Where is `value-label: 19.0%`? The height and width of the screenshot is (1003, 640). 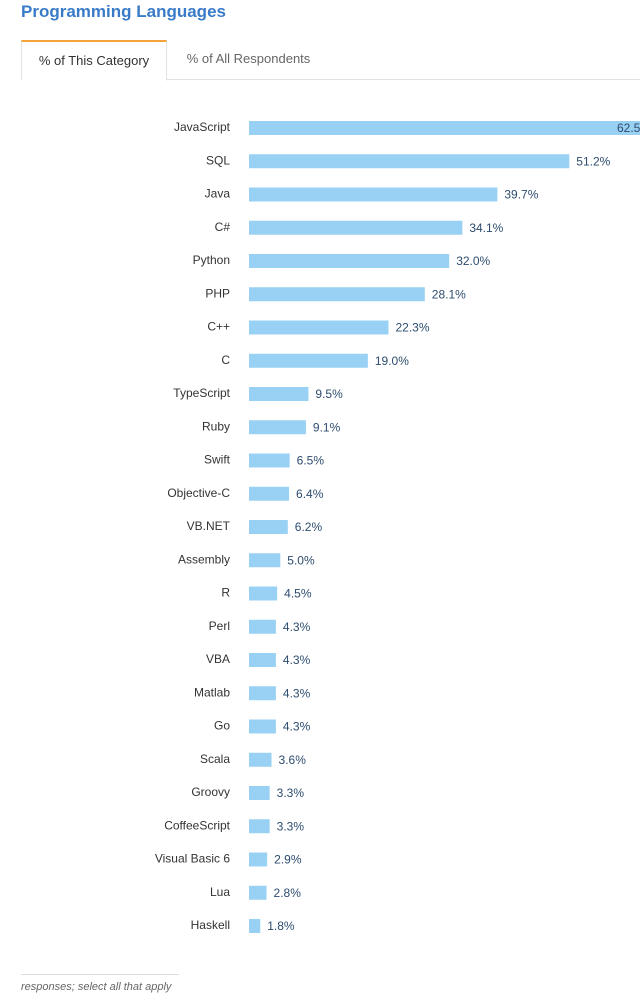 value-label: 19.0% is located at coordinates (392, 361).